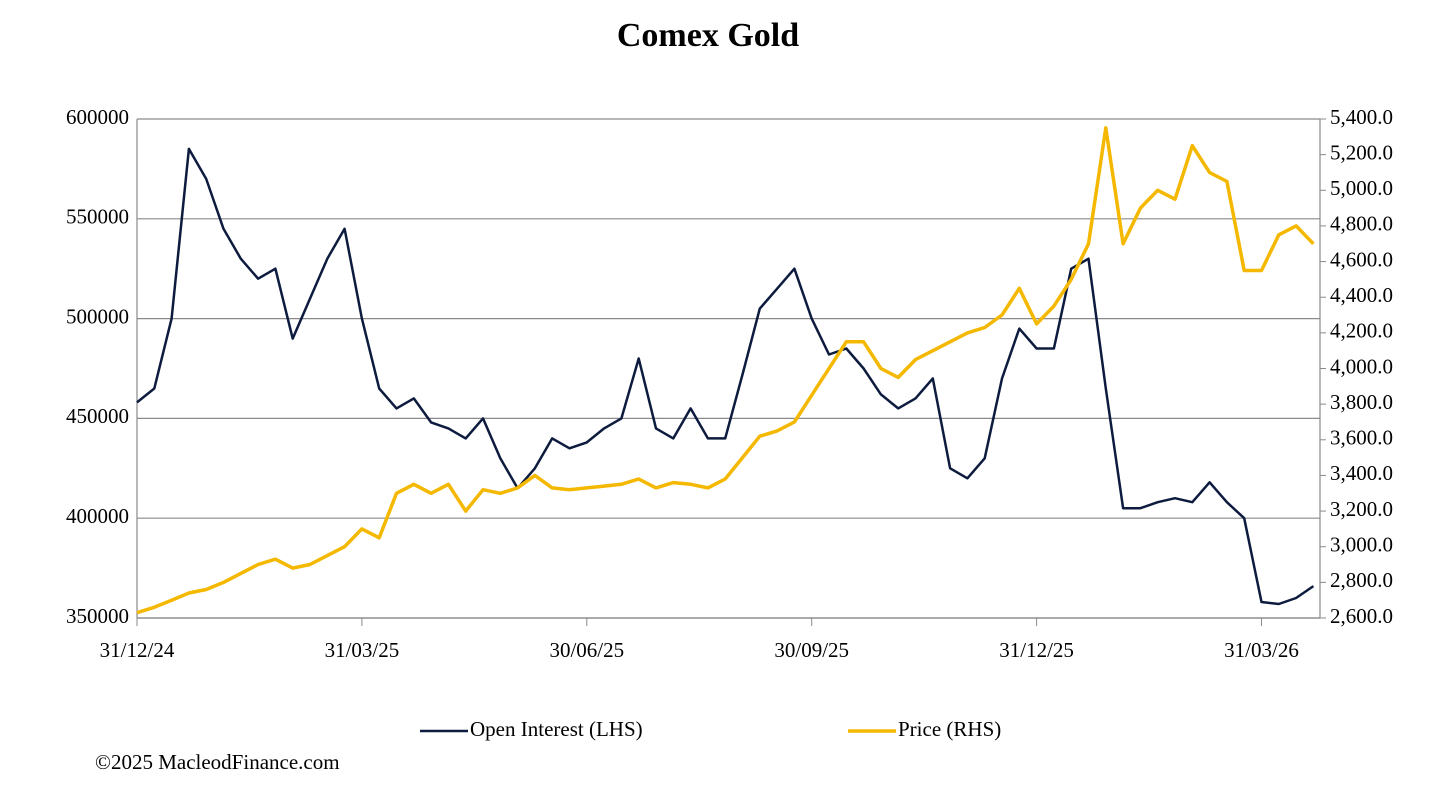 This screenshot has width=1456, height=795. I want to click on y2-tick-label: 4,600.0, so click(1361, 259).